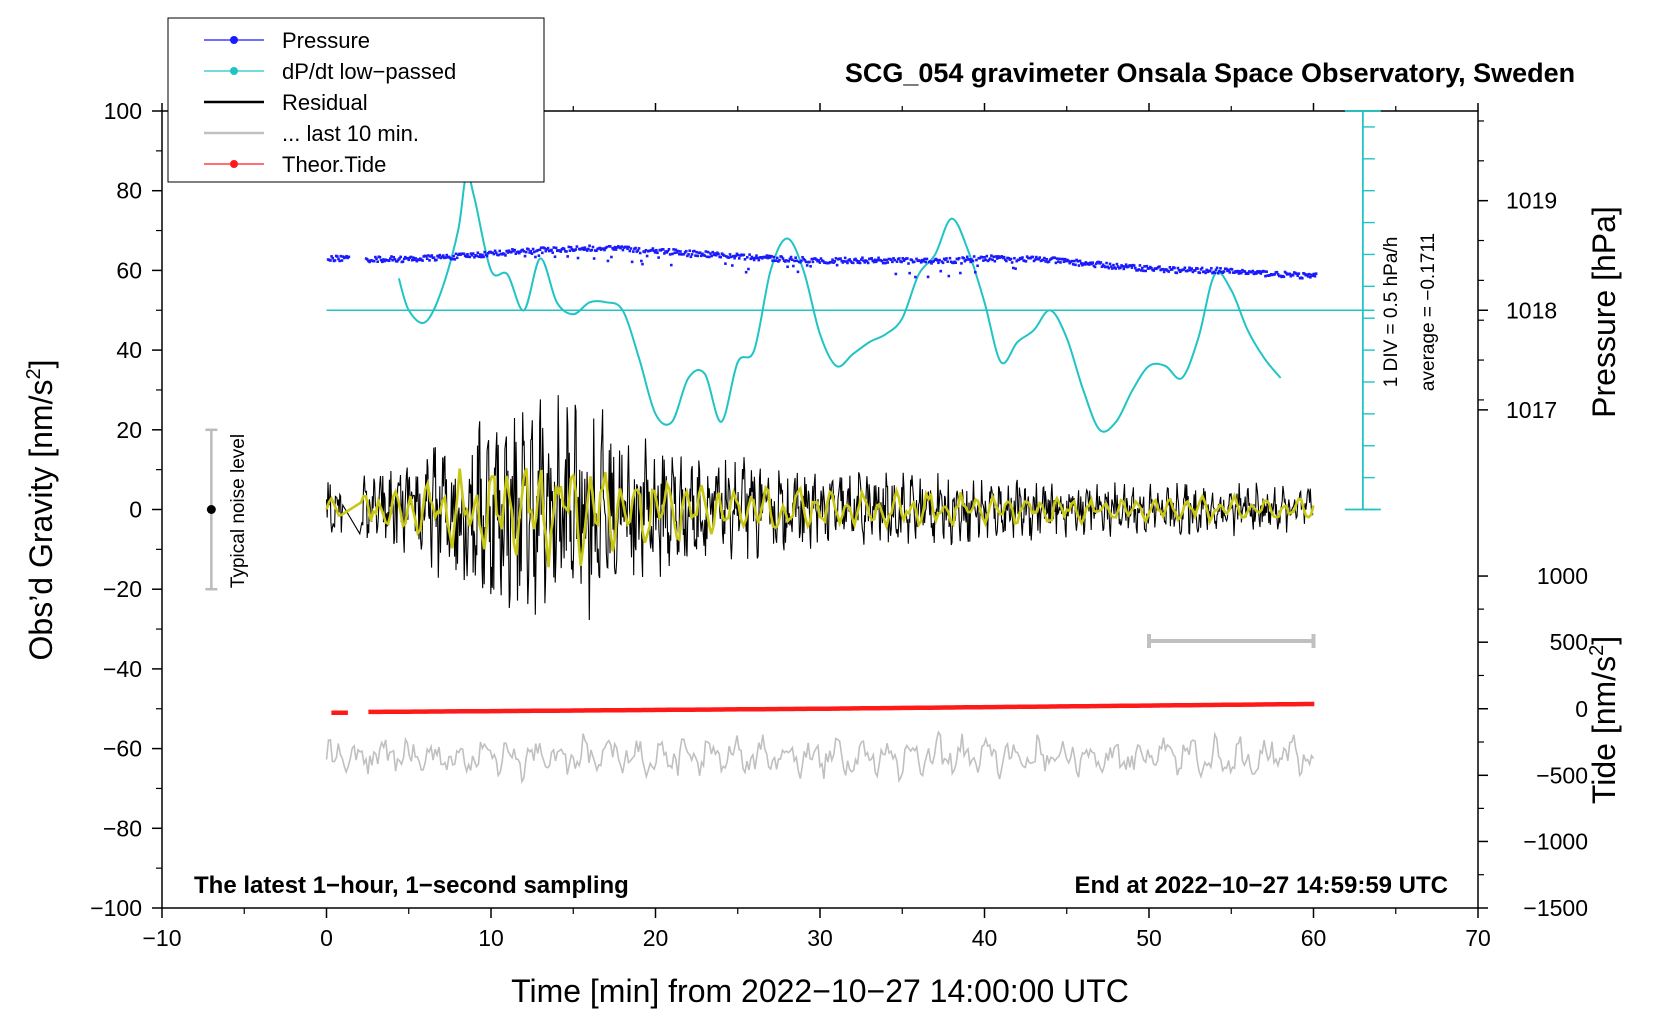 The image size is (1660, 1020). I want to click on tide-axis-title-sup: 2, so click(1597, 650).